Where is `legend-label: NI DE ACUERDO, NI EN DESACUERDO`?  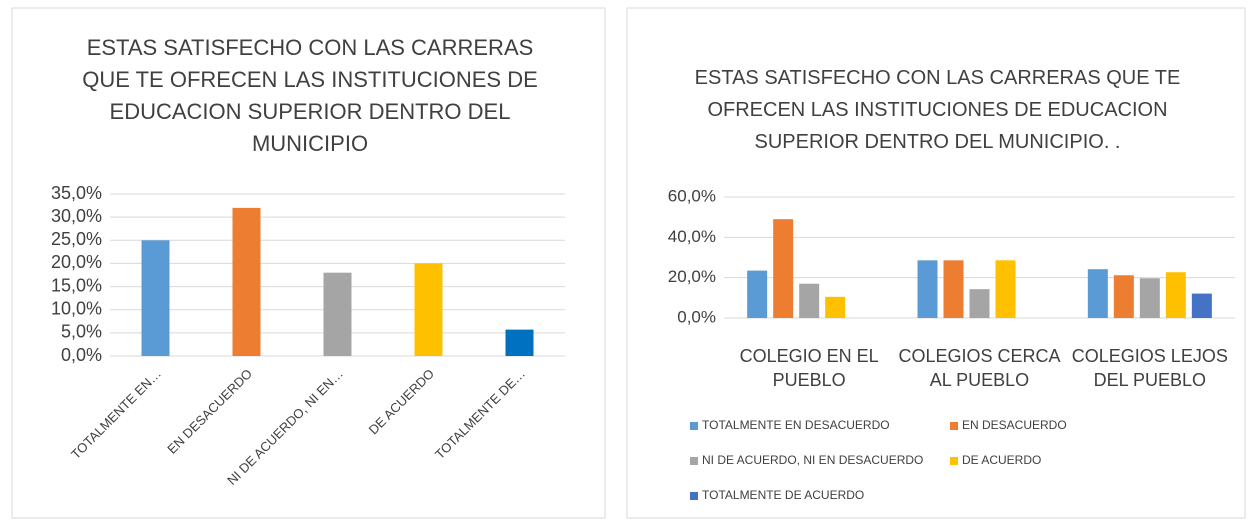 legend-label: NI DE ACUERDO, NI EN DESACUERDO is located at coordinates (812, 460).